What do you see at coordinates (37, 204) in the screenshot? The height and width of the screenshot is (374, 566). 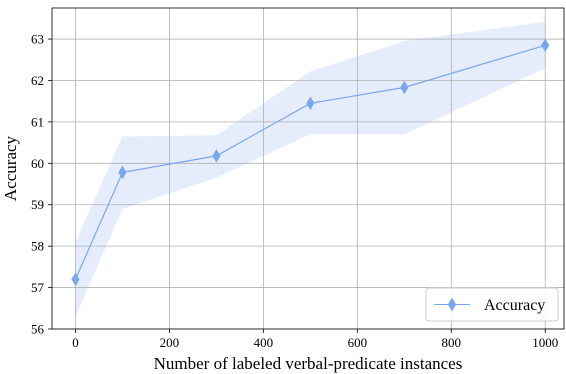 I see `y-tick-label: 59` at bounding box center [37, 204].